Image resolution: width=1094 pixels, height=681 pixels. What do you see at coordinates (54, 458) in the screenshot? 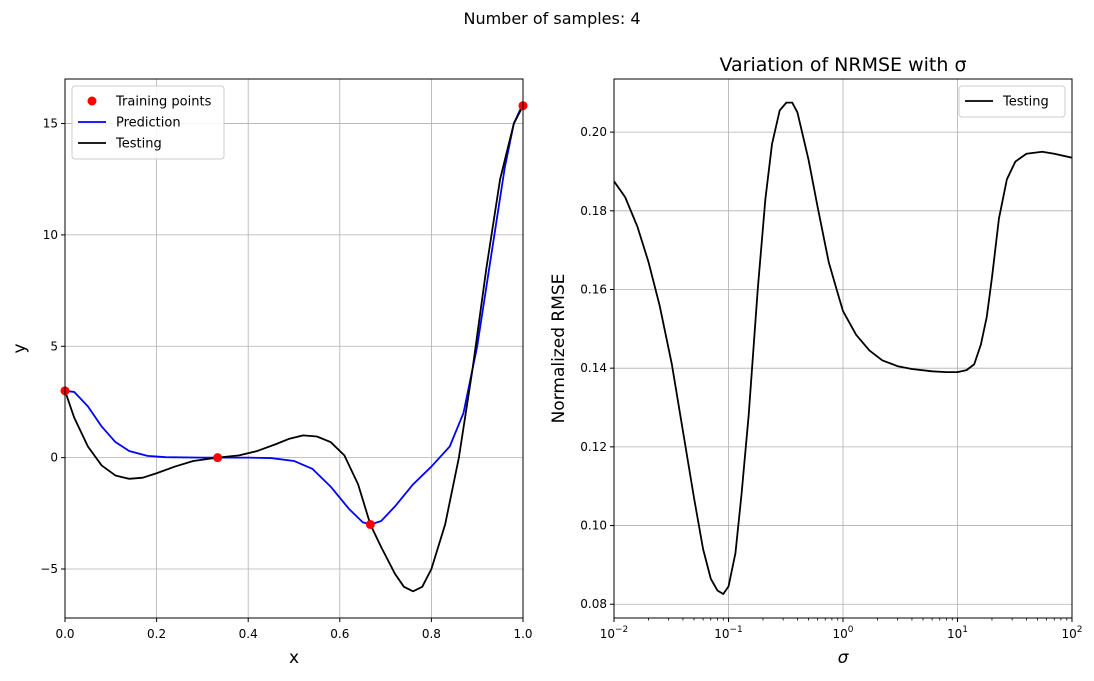
I see `y-tick-label: 0` at bounding box center [54, 458].